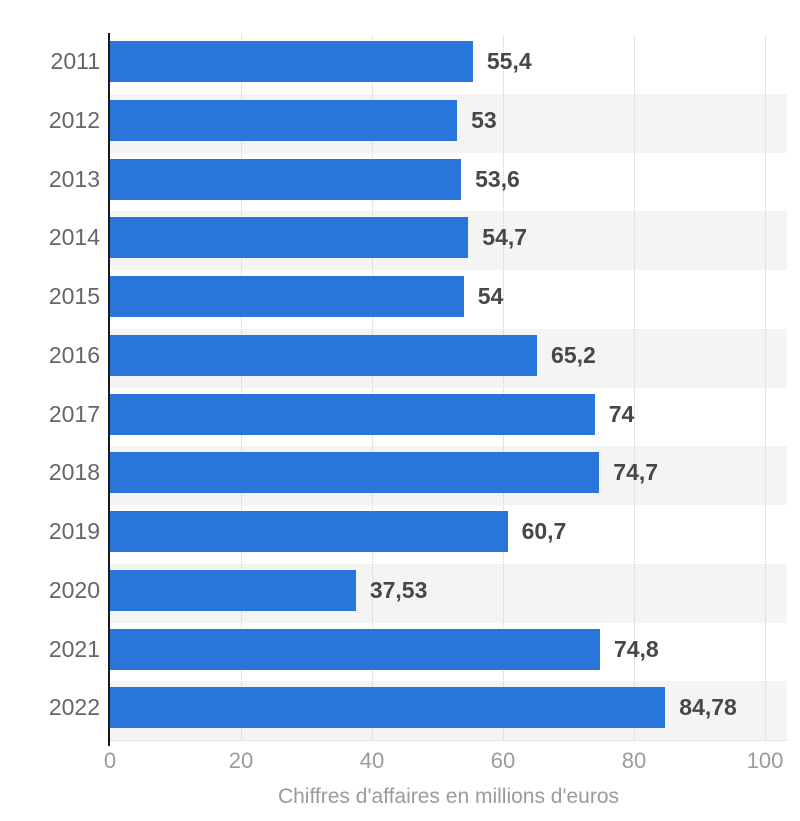 This screenshot has height=821, width=800. I want to click on chart-row: 2012 53, so click(400, 123).